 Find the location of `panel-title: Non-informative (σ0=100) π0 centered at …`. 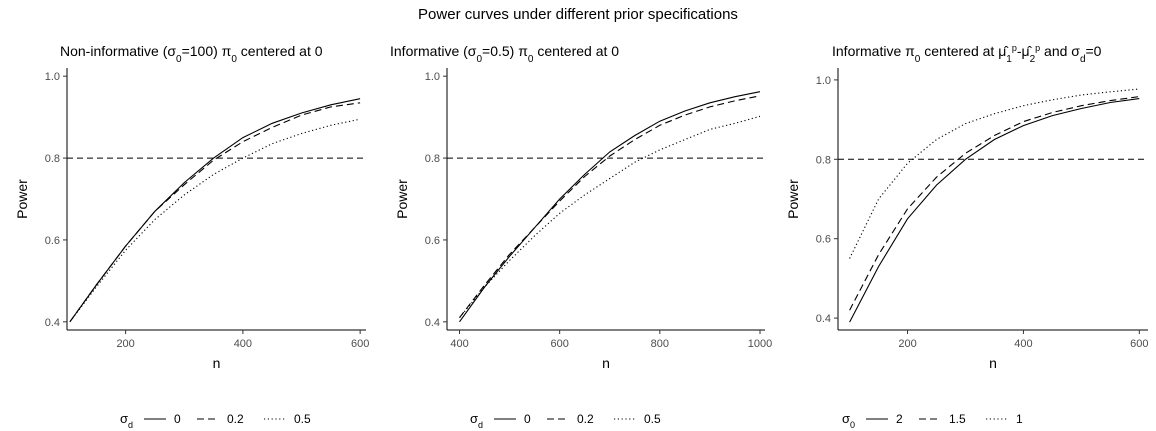

panel-title: Non-informative (σ0=100) π0 centered at … is located at coordinates (191, 54).